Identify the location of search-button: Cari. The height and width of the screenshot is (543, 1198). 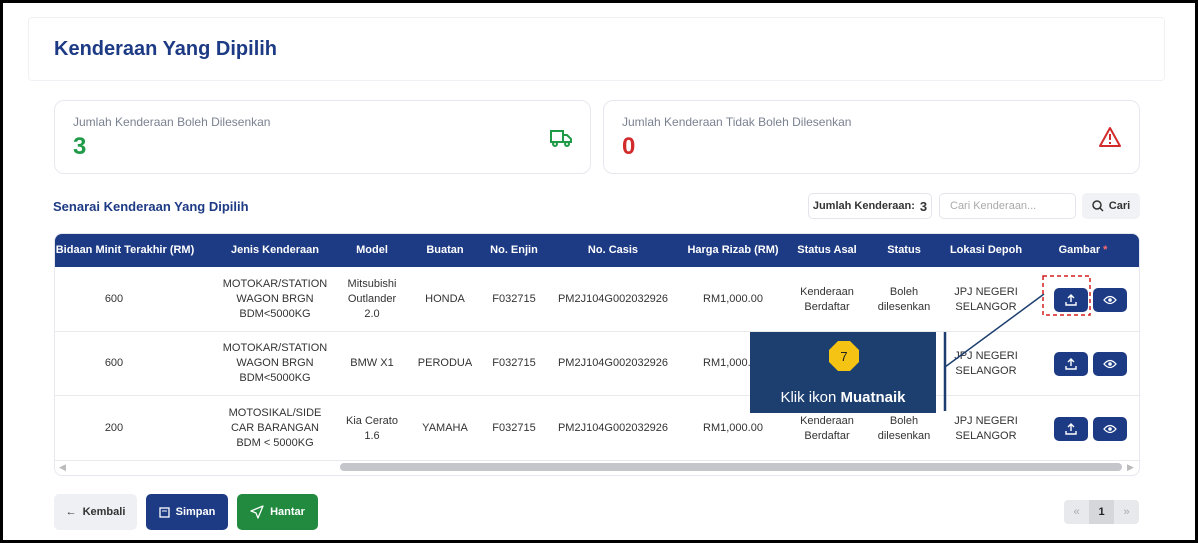
(1111, 206).